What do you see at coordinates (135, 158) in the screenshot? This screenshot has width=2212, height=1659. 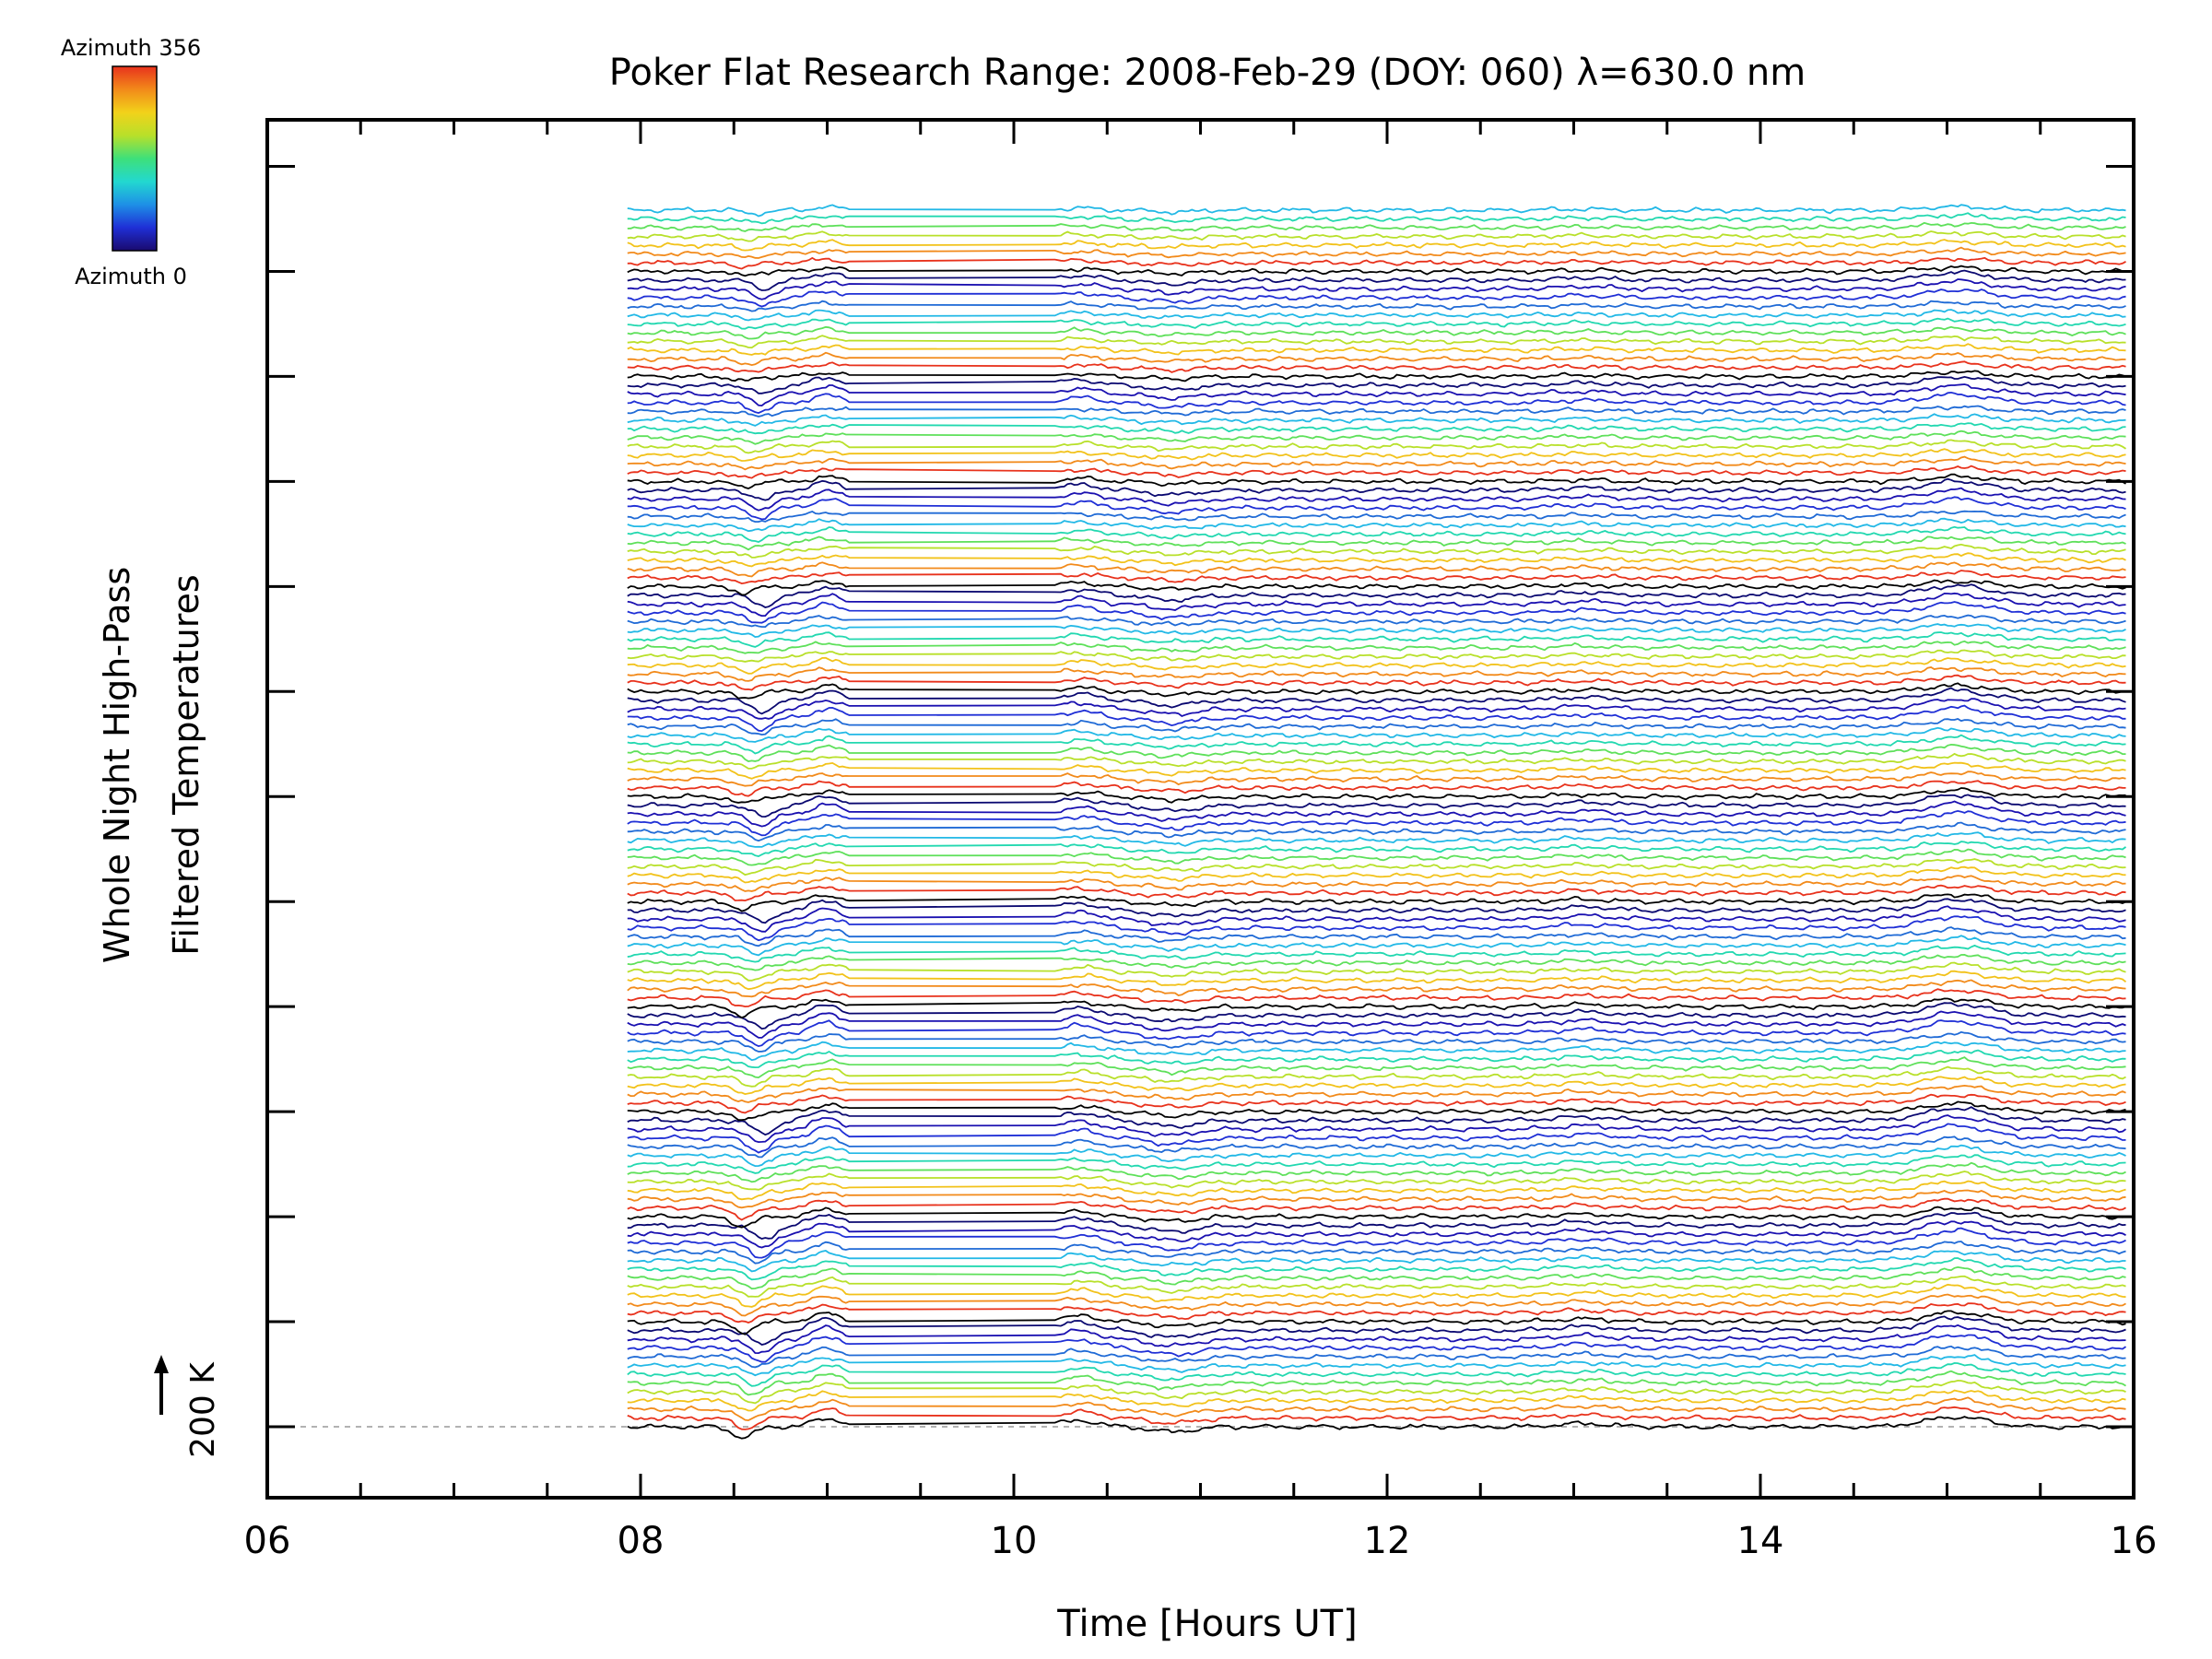 I see `colorbar` at bounding box center [135, 158].